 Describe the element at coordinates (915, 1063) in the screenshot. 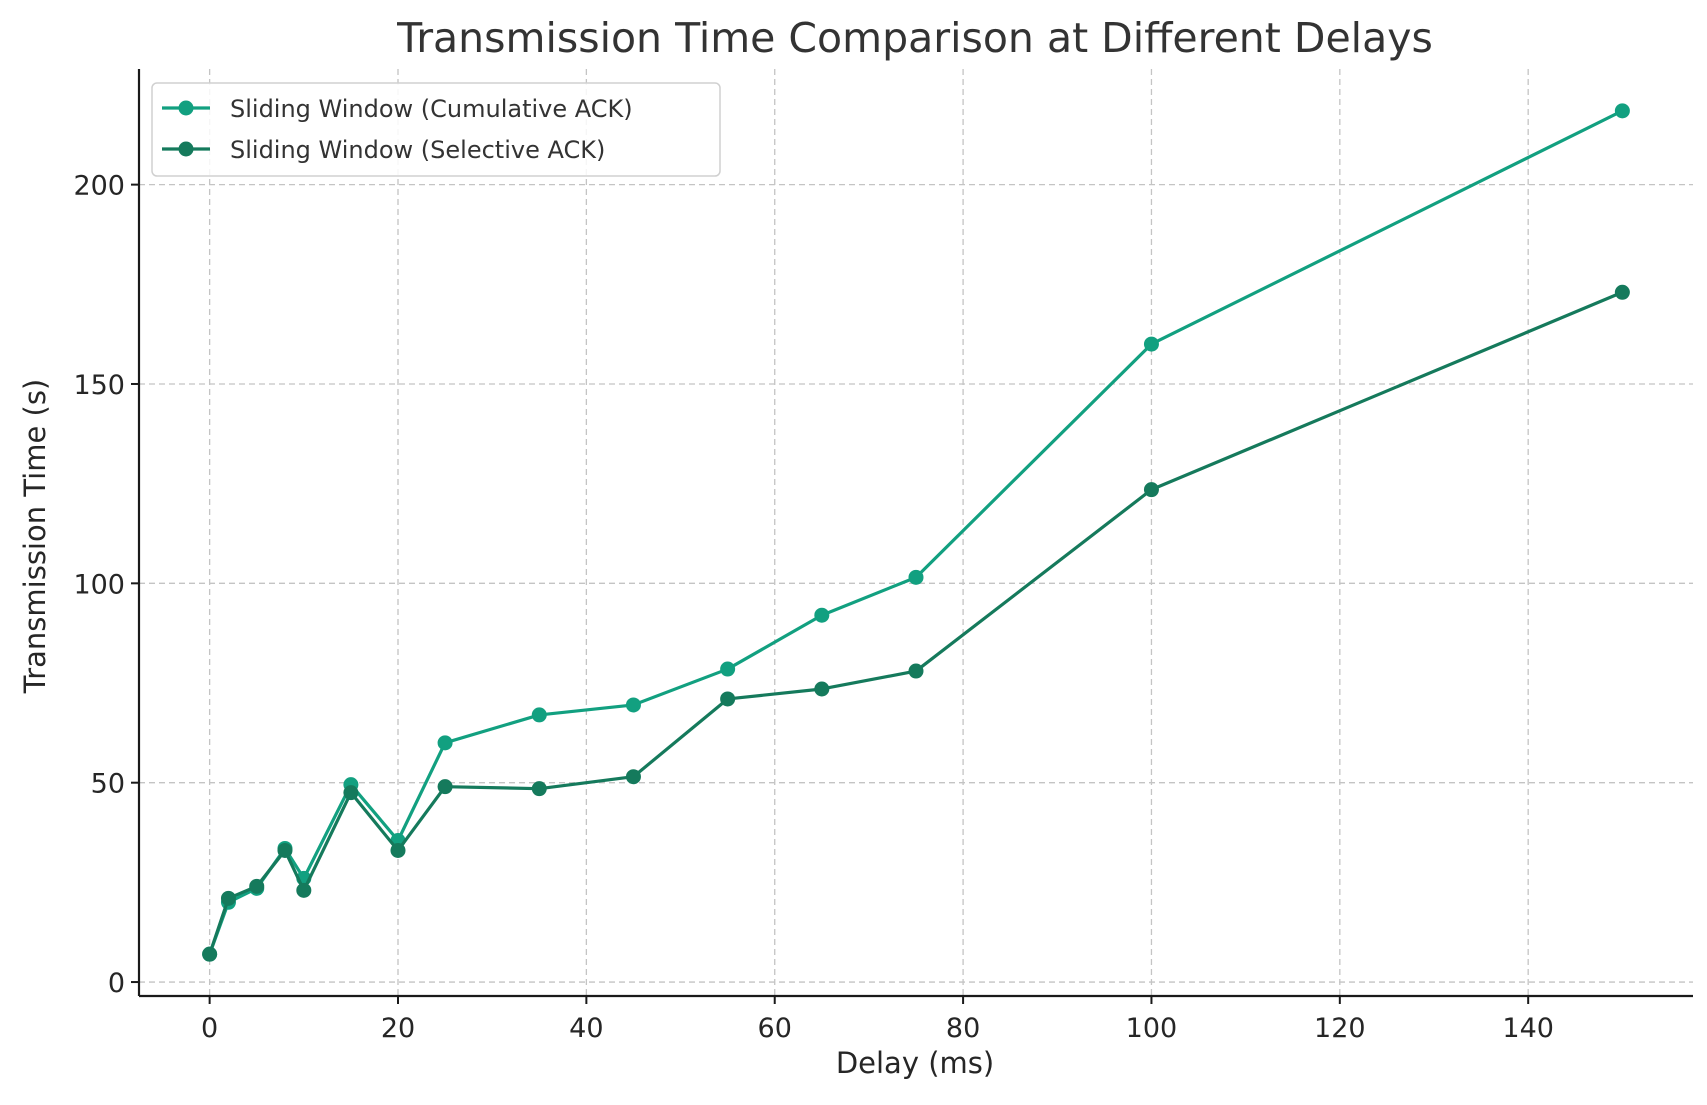

I see `x-axis-label: Delay (ms)` at that location.